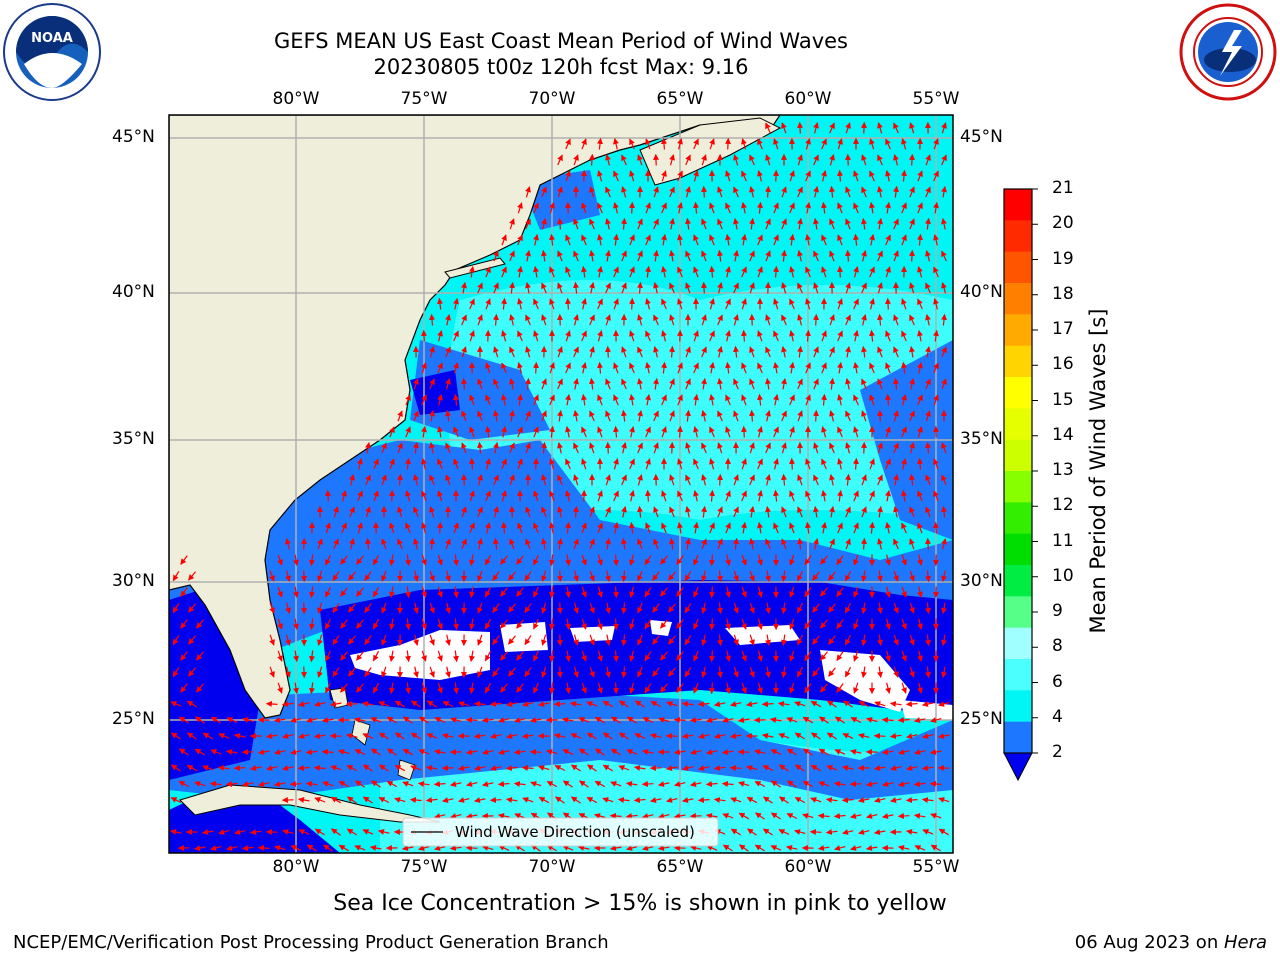  I want to click on footer-machine: Hera, so click(1245, 942).